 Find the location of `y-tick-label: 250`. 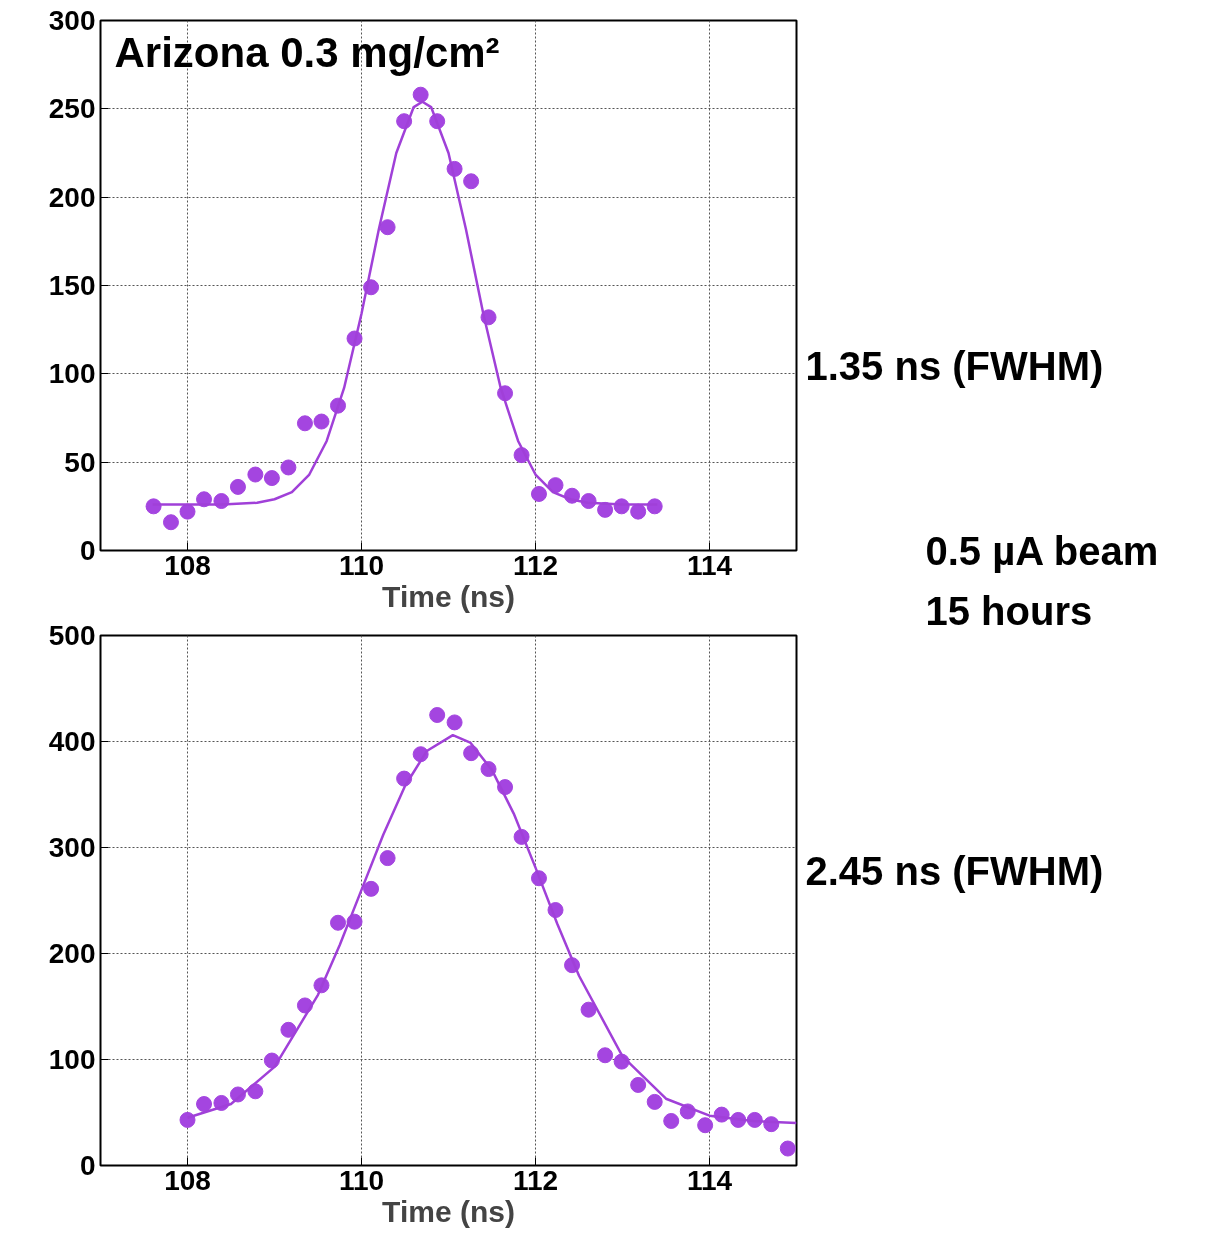

y-tick-label: 250 is located at coordinates (72, 109).